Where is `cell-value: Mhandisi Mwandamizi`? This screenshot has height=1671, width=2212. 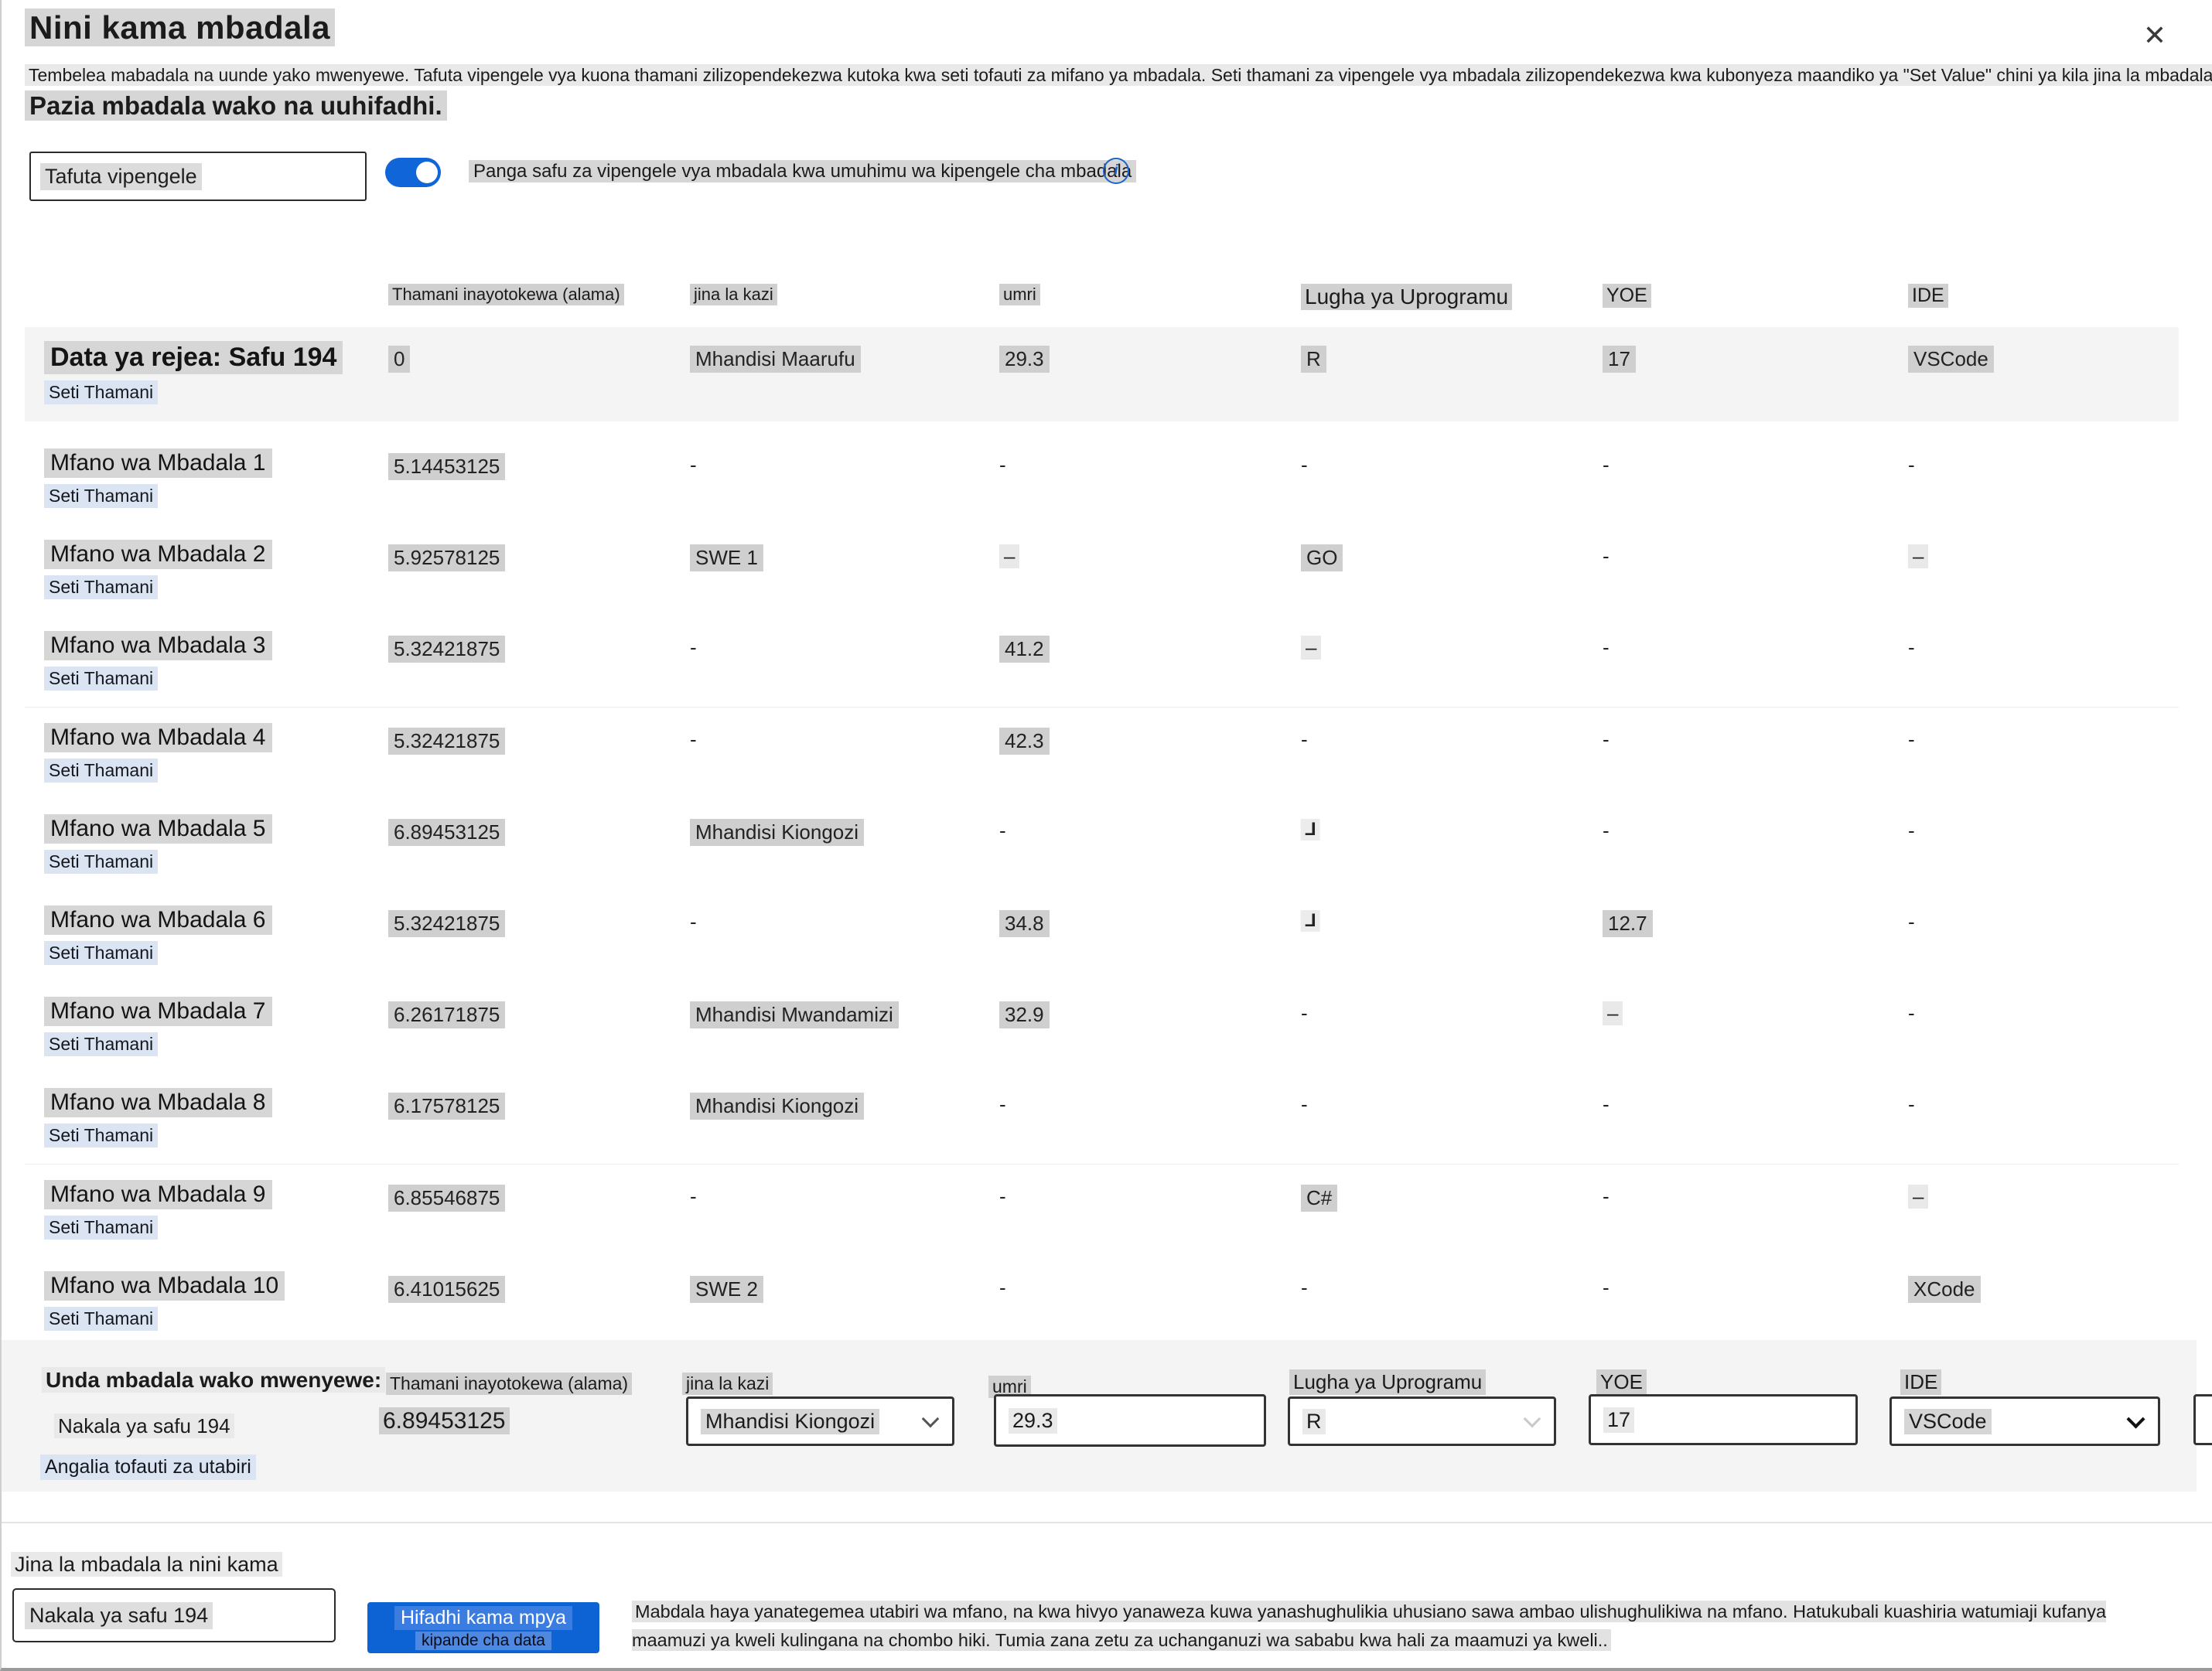
cell-value: Mhandisi Mwandamizi is located at coordinates (794, 1015).